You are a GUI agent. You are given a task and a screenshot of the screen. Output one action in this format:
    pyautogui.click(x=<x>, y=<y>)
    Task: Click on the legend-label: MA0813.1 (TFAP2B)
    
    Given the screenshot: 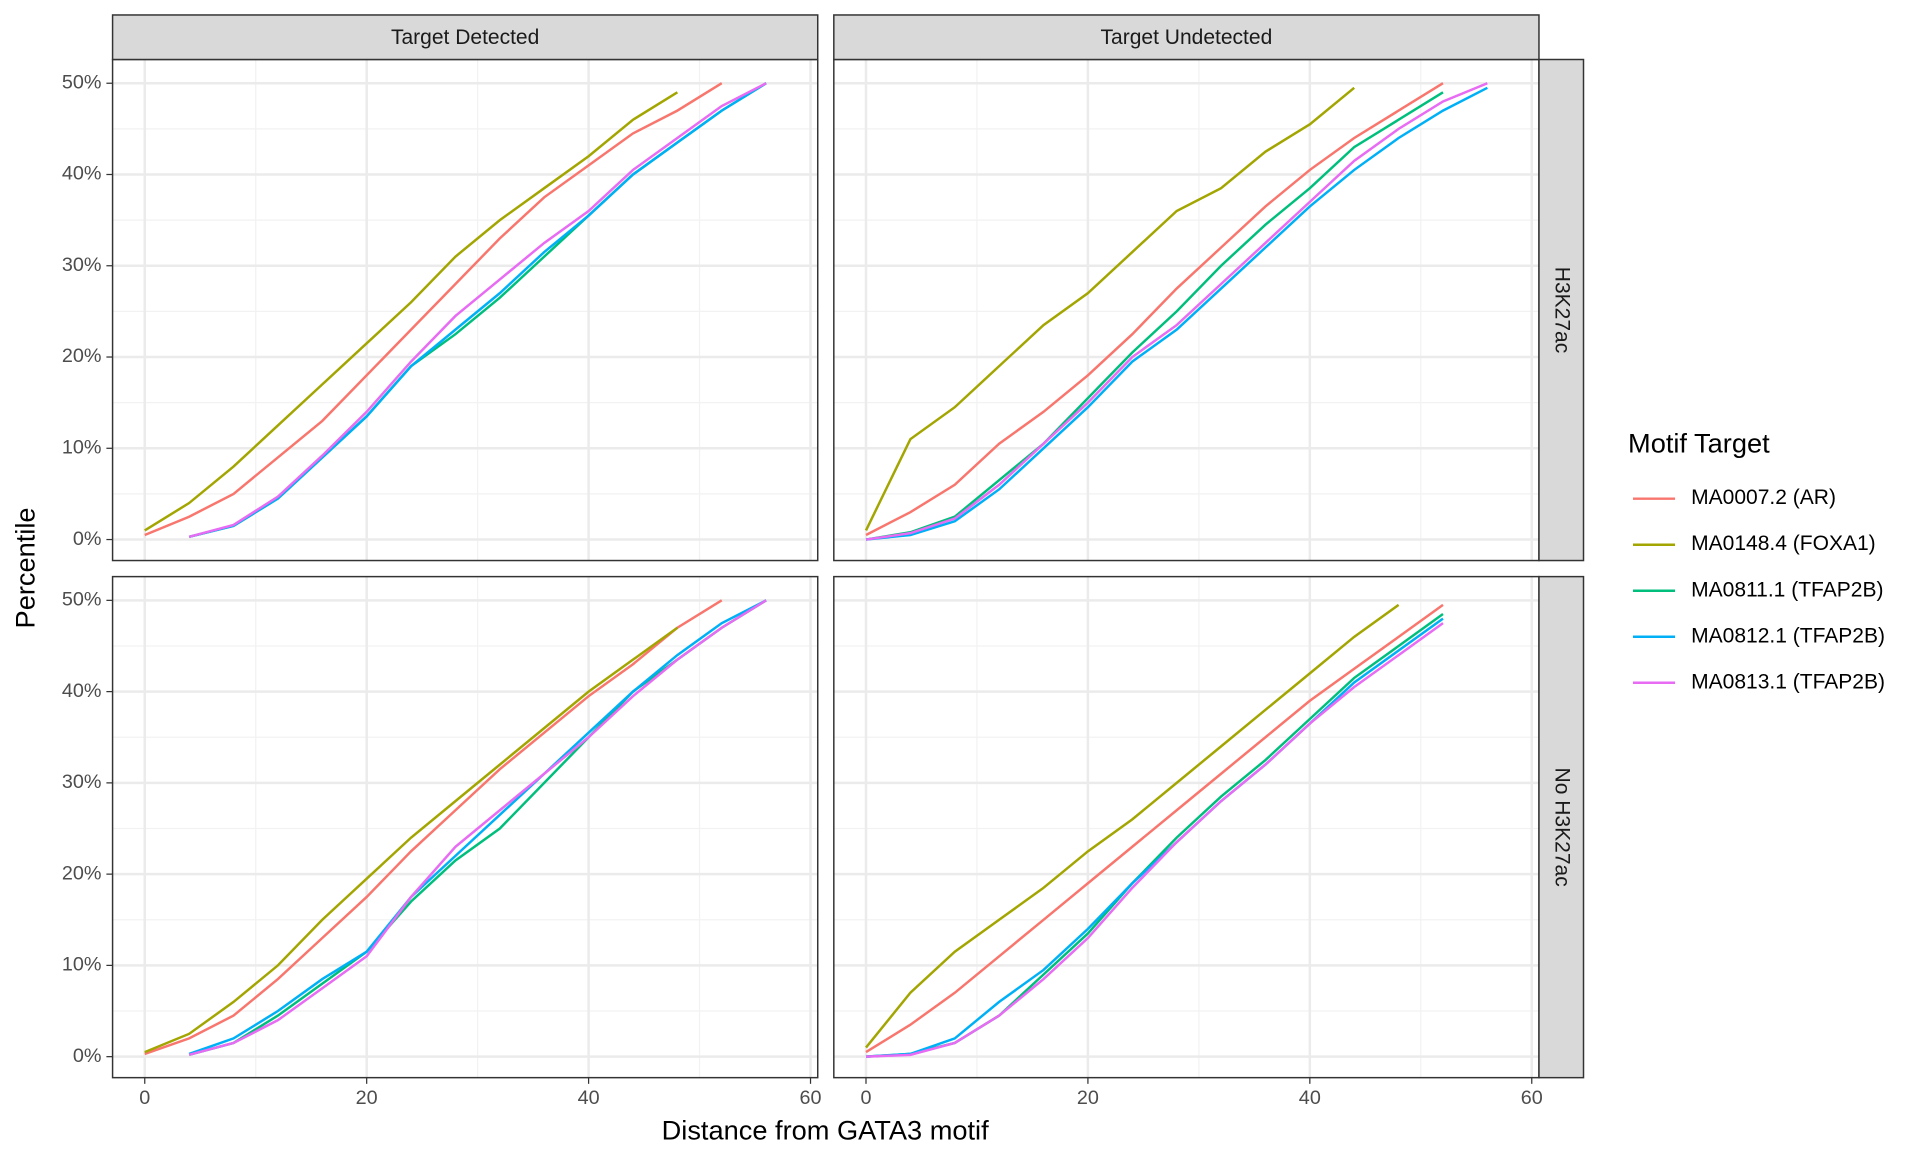 What is the action you would take?
    pyautogui.click(x=1788, y=681)
    